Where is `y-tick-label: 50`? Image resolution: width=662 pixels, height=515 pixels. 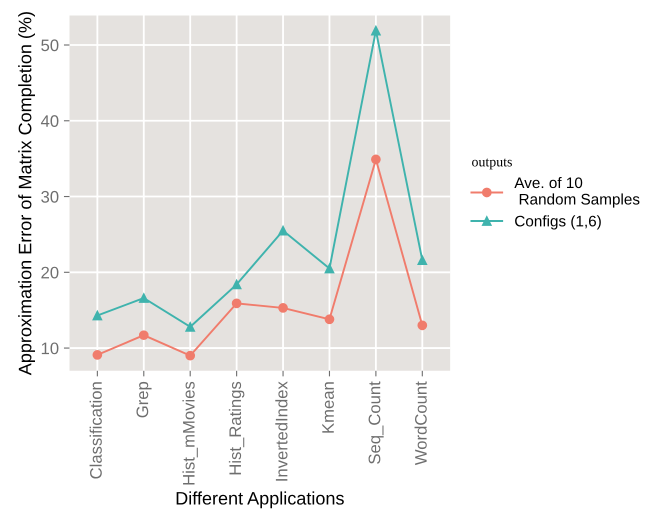
y-tick-label: 50 is located at coordinates (49, 45).